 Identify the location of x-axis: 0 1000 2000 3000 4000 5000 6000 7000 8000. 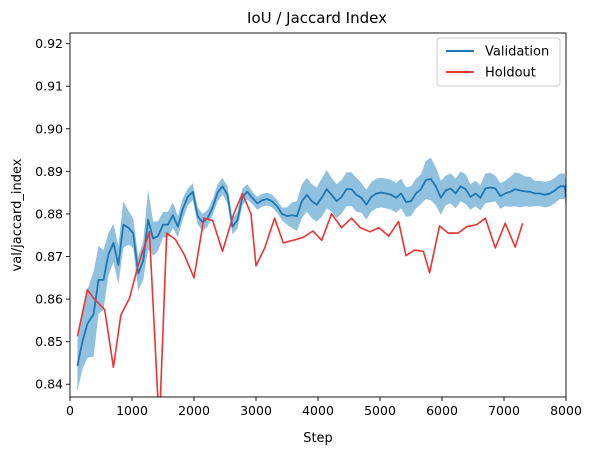
(324, 407).